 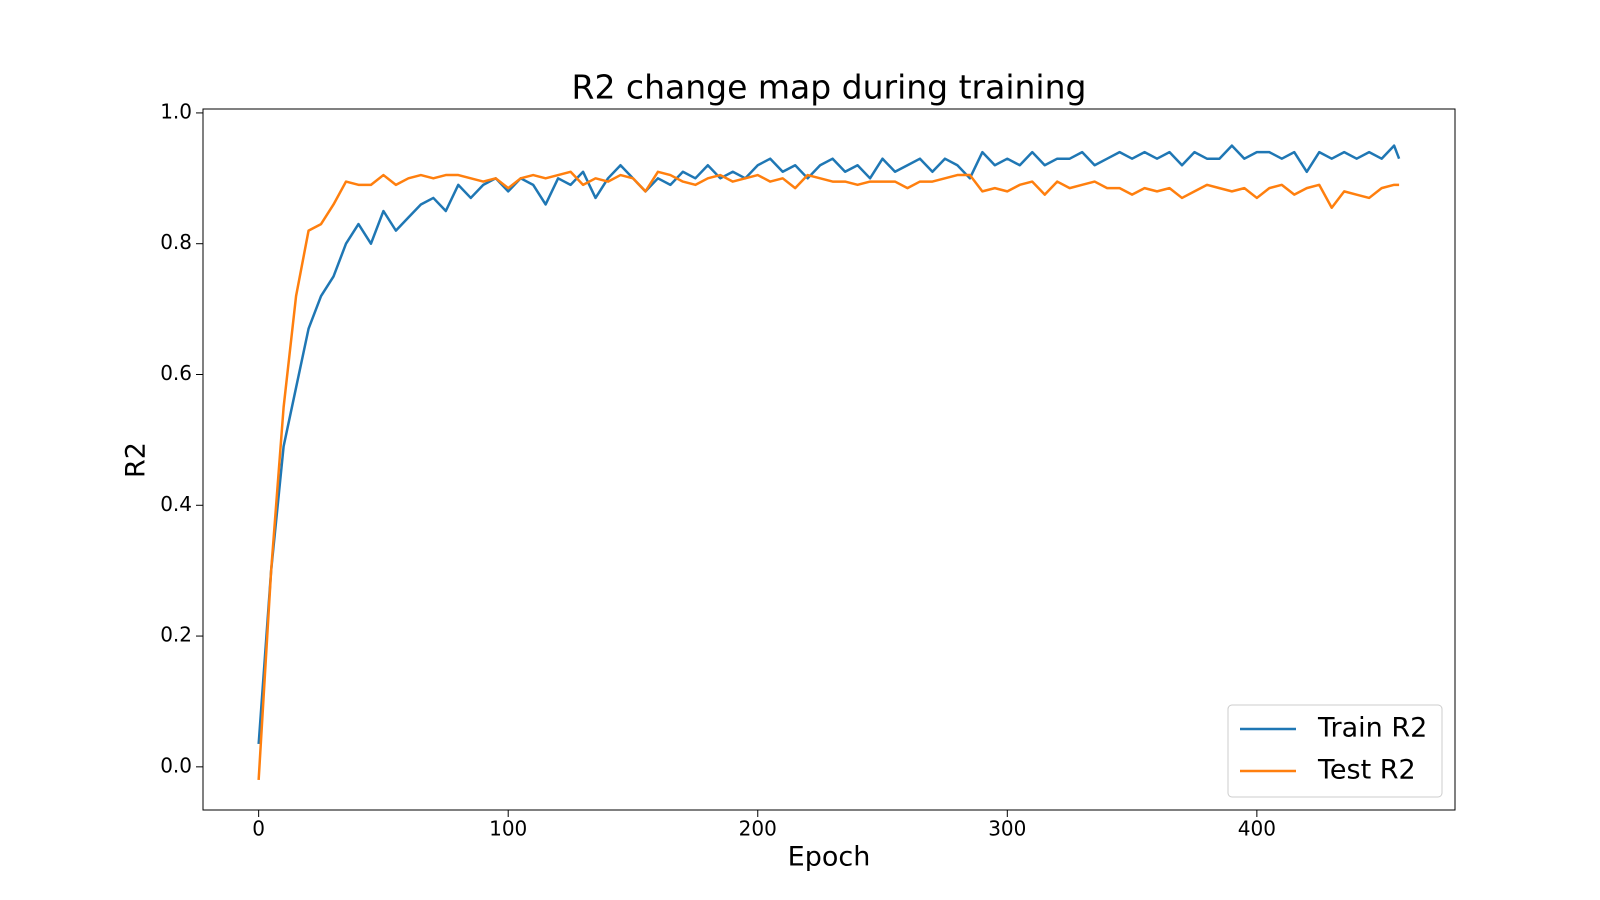 What do you see at coordinates (758, 829) in the screenshot?
I see `x-tick-label: 200` at bounding box center [758, 829].